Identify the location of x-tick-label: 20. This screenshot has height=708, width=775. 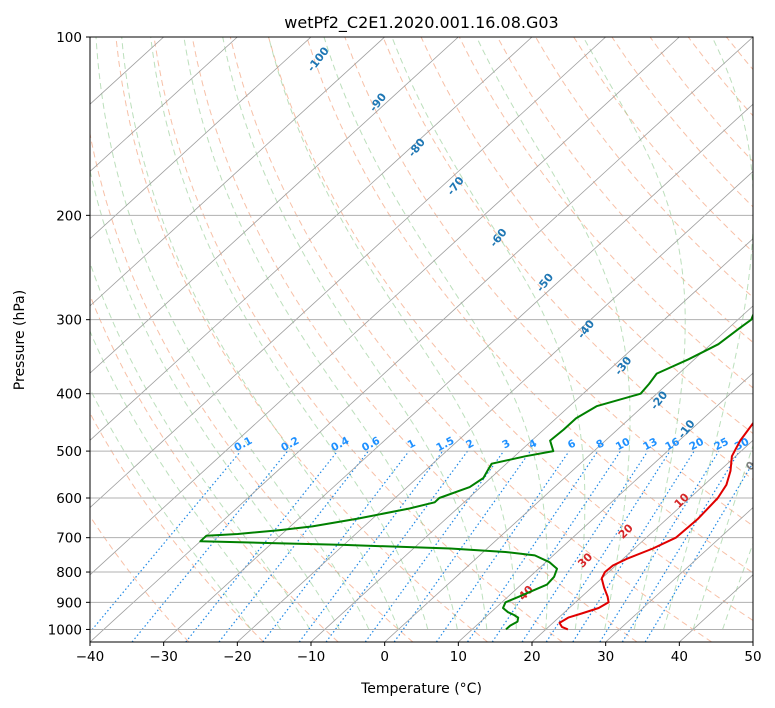
(531, 657).